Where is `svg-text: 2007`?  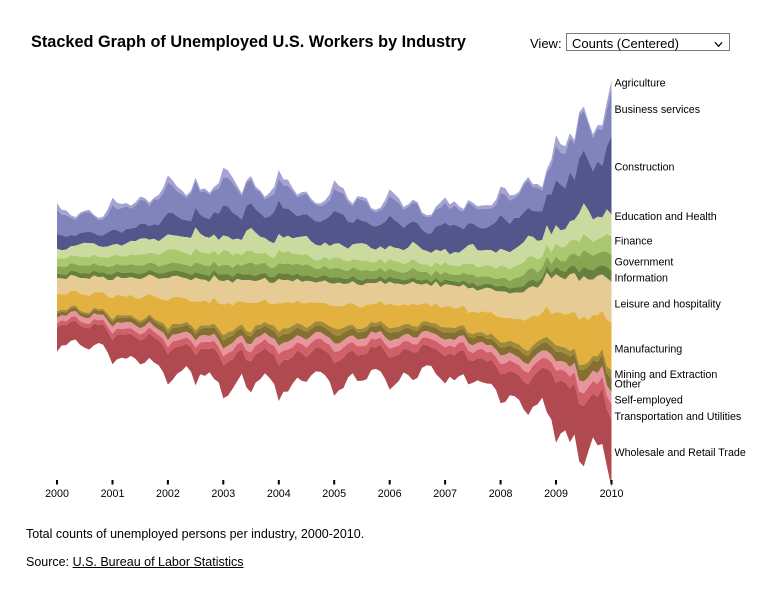 svg-text: 2007 is located at coordinates (445, 494).